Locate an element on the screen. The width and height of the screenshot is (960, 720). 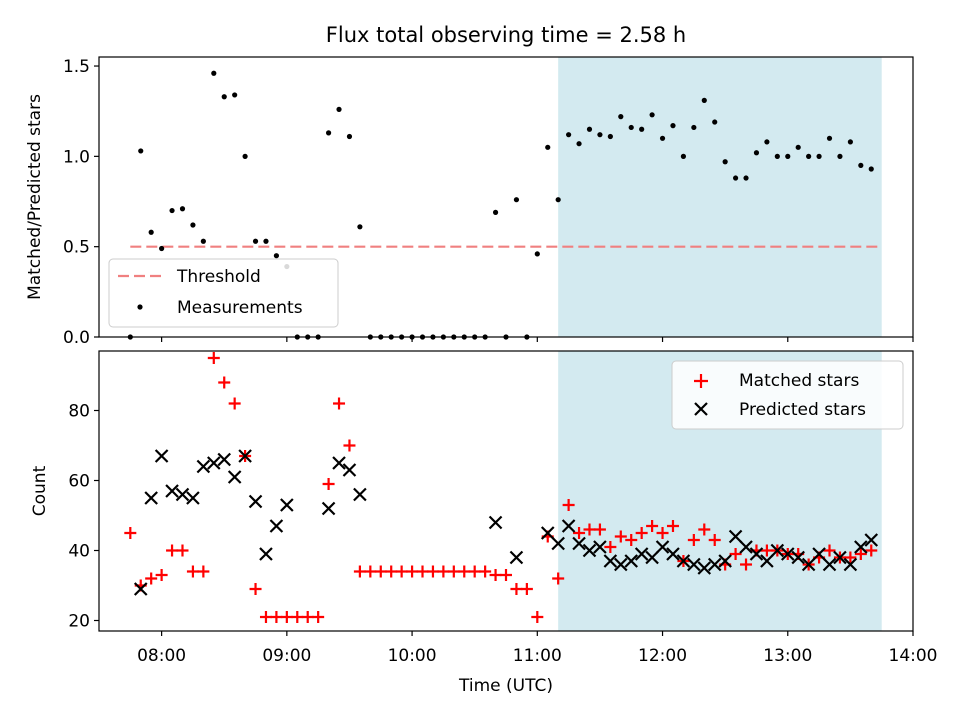
top-y-tick-label: 1.5 is located at coordinates (76, 67).